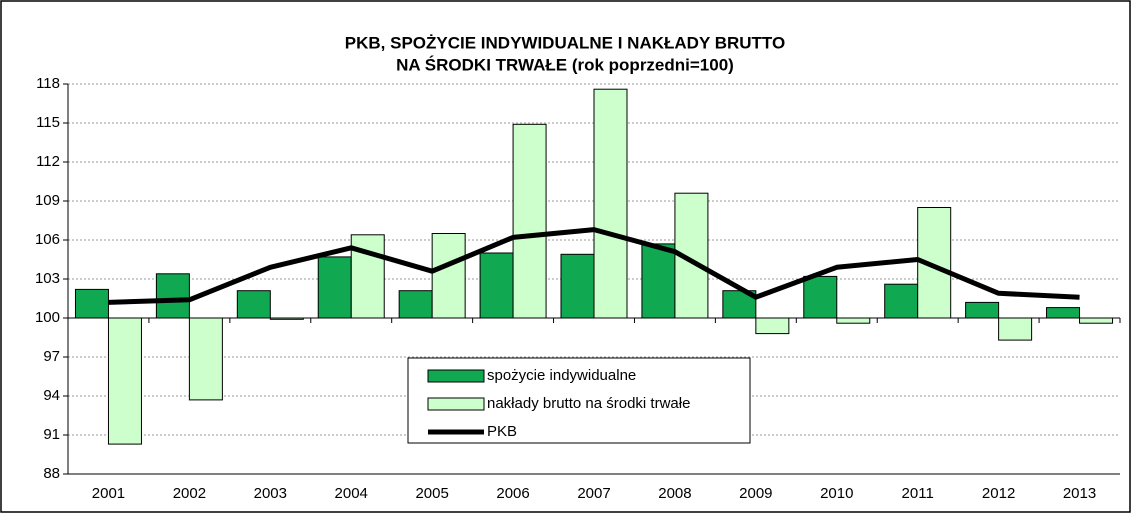  Describe the element at coordinates (512, 493) in the screenshot. I see `x-tick-label: 2006` at that location.